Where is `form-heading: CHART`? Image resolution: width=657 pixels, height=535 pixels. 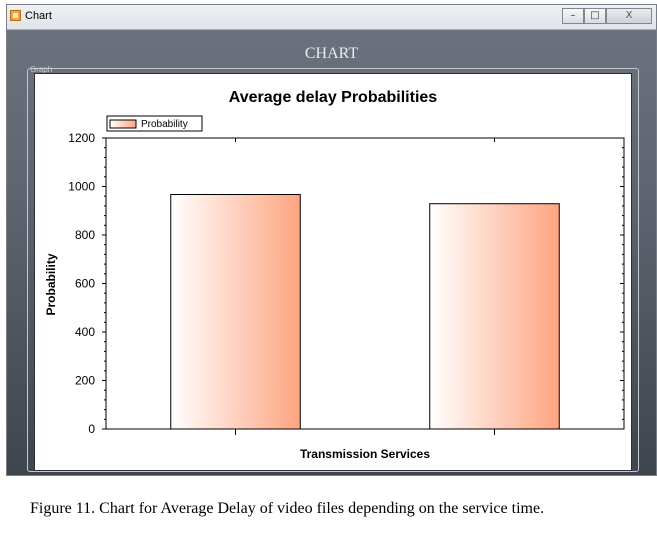 form-heading: CHART is located at coordinates (331, 53).